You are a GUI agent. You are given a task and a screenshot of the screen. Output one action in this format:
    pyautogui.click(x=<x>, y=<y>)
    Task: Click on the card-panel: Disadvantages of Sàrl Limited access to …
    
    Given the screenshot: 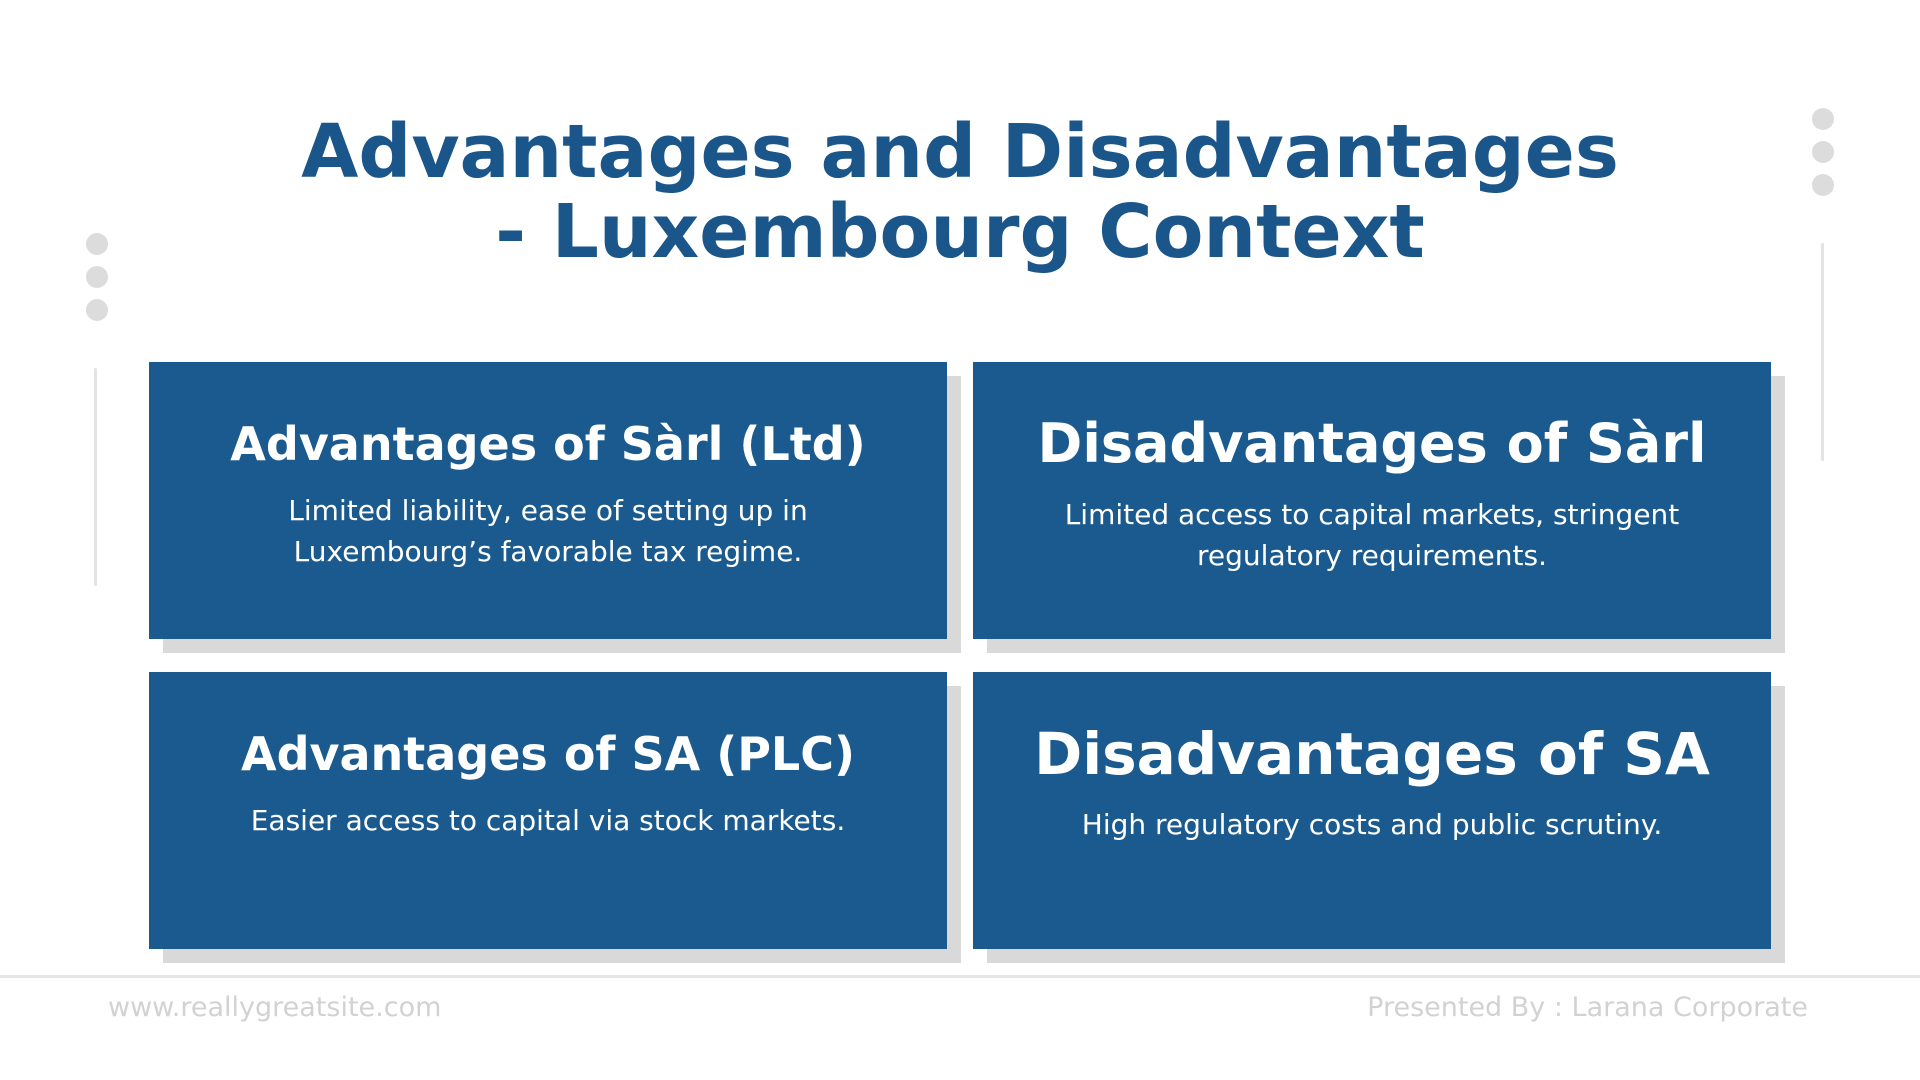 What is the action you would take?
    pyautogui.click(x=1372, y=500)
    